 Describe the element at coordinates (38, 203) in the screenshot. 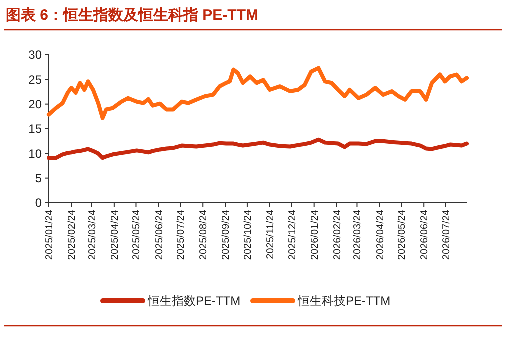

I see `y-tick-label: 0` at that location.